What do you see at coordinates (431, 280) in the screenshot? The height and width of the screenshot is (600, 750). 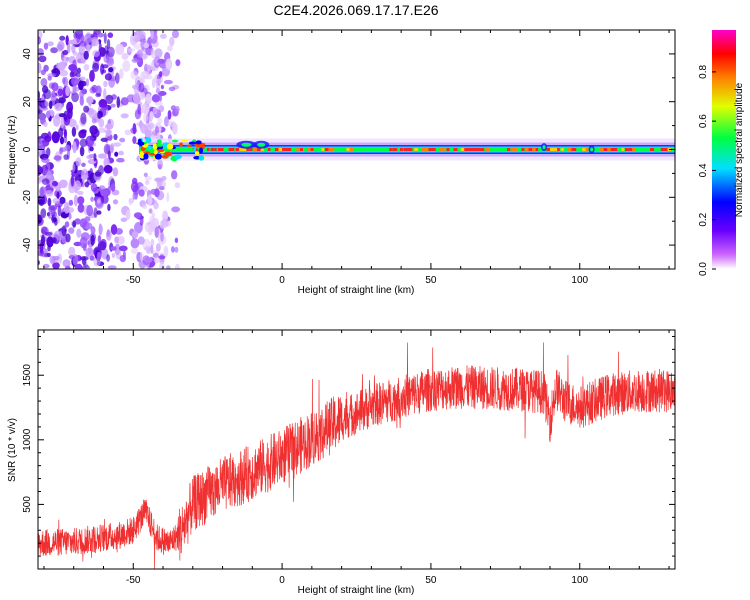 I see `x-tick-label: 50` at bounding box center [431, 280].